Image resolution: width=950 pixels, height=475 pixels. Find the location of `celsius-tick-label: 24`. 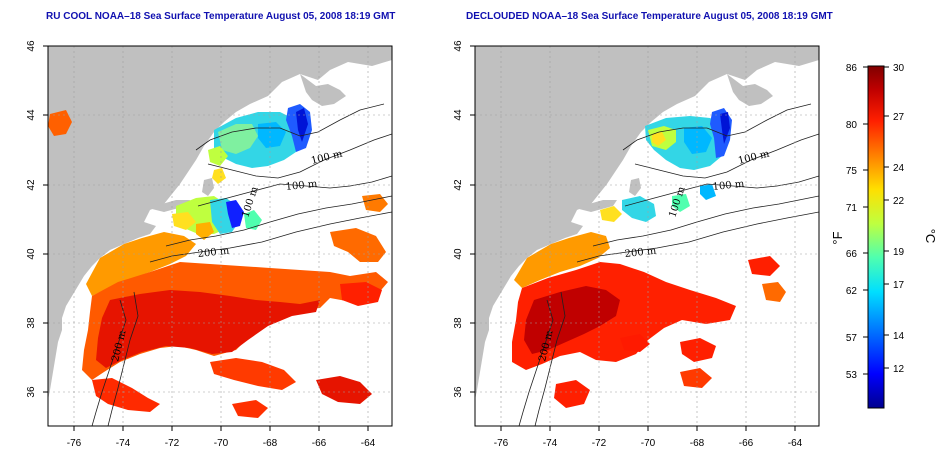

celsius-tick-label: 24 is located at coordinates (899, 168).